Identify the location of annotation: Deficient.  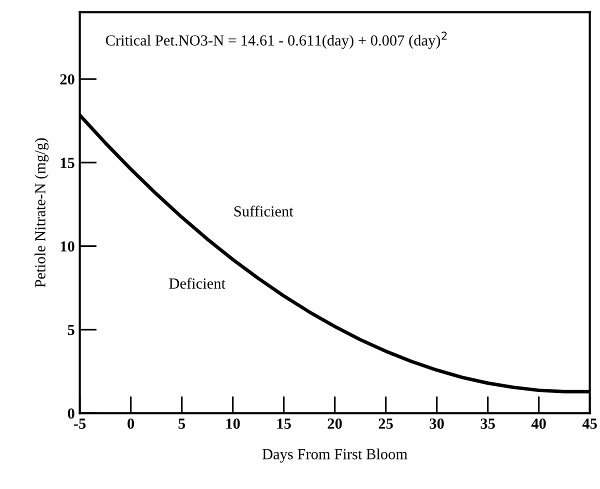
(197, 283).